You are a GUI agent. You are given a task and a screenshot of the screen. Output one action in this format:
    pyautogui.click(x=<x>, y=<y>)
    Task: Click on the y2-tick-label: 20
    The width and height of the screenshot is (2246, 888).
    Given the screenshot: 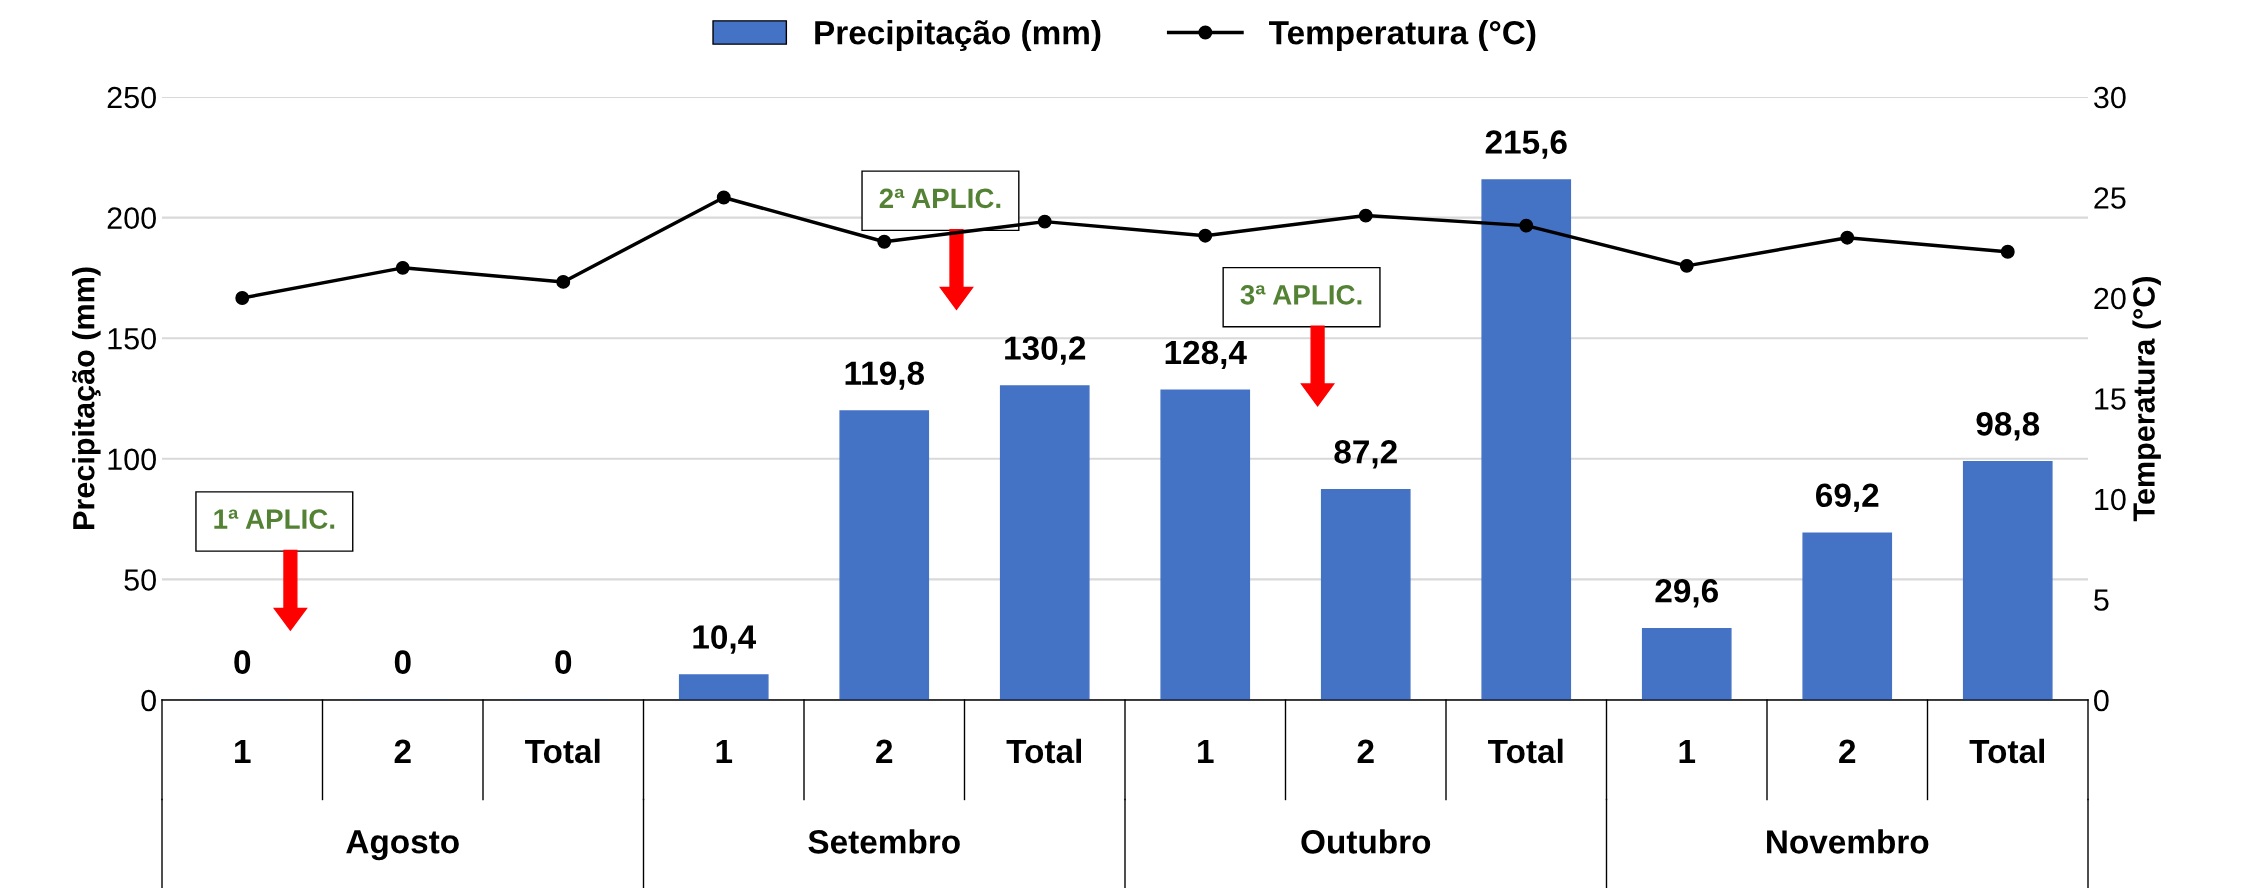 What is the action you would take?
    pyautogui.click(x=2110, y=298)
    